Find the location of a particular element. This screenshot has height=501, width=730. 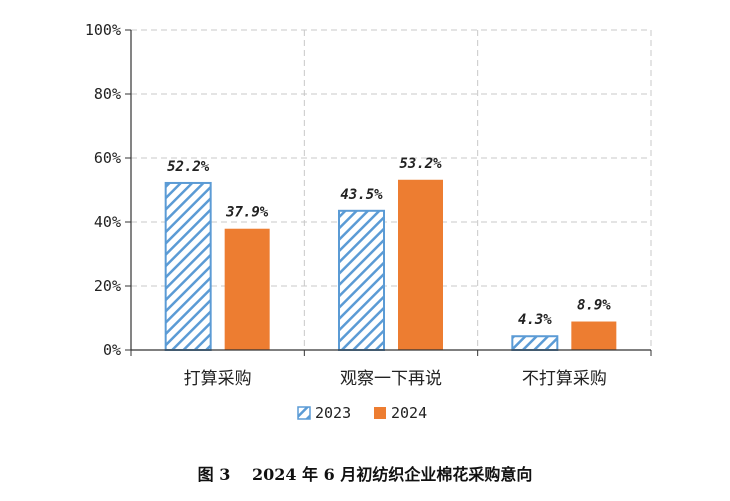

figure-caption: 图 3 2024 年 6 月初纺织企业棉花采购意向 is located at coordinates (365, 474).